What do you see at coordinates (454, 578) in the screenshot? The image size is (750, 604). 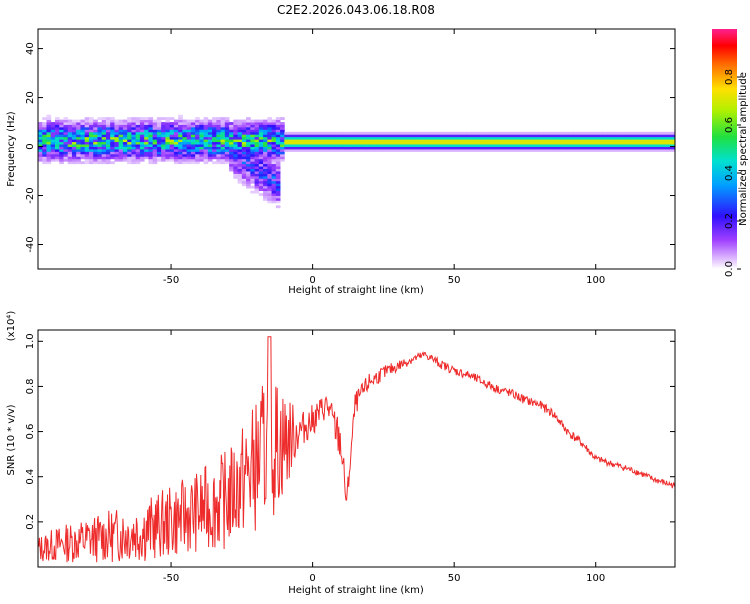 I see `x-tick-label: 50` at bounding box center [454, 578].